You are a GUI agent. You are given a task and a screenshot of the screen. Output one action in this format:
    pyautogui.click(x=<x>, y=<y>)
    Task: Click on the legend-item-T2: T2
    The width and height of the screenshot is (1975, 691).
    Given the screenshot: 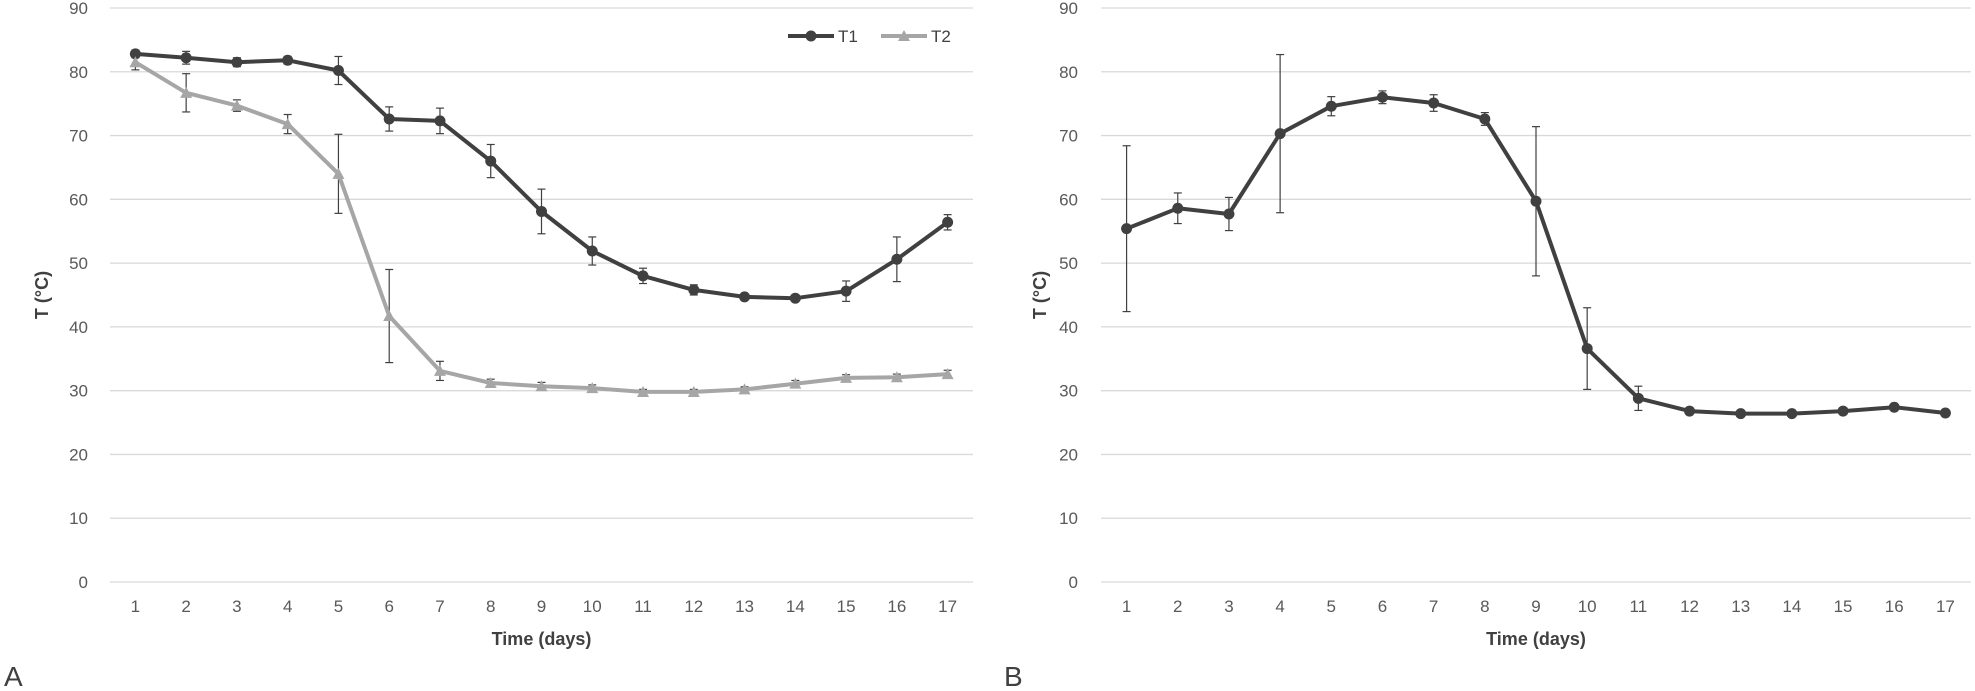 What is the action you would take?
    pyautogui.click(x=916, y=36)
    